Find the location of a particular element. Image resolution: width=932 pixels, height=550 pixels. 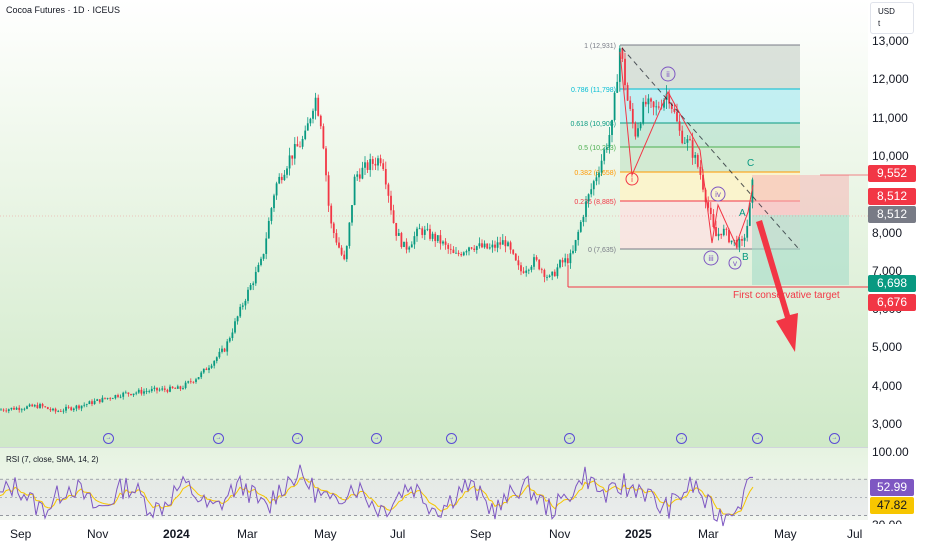

symbol-title: Cocoa Futures · 1D · ICEUS is located at coordinates (63, 10).